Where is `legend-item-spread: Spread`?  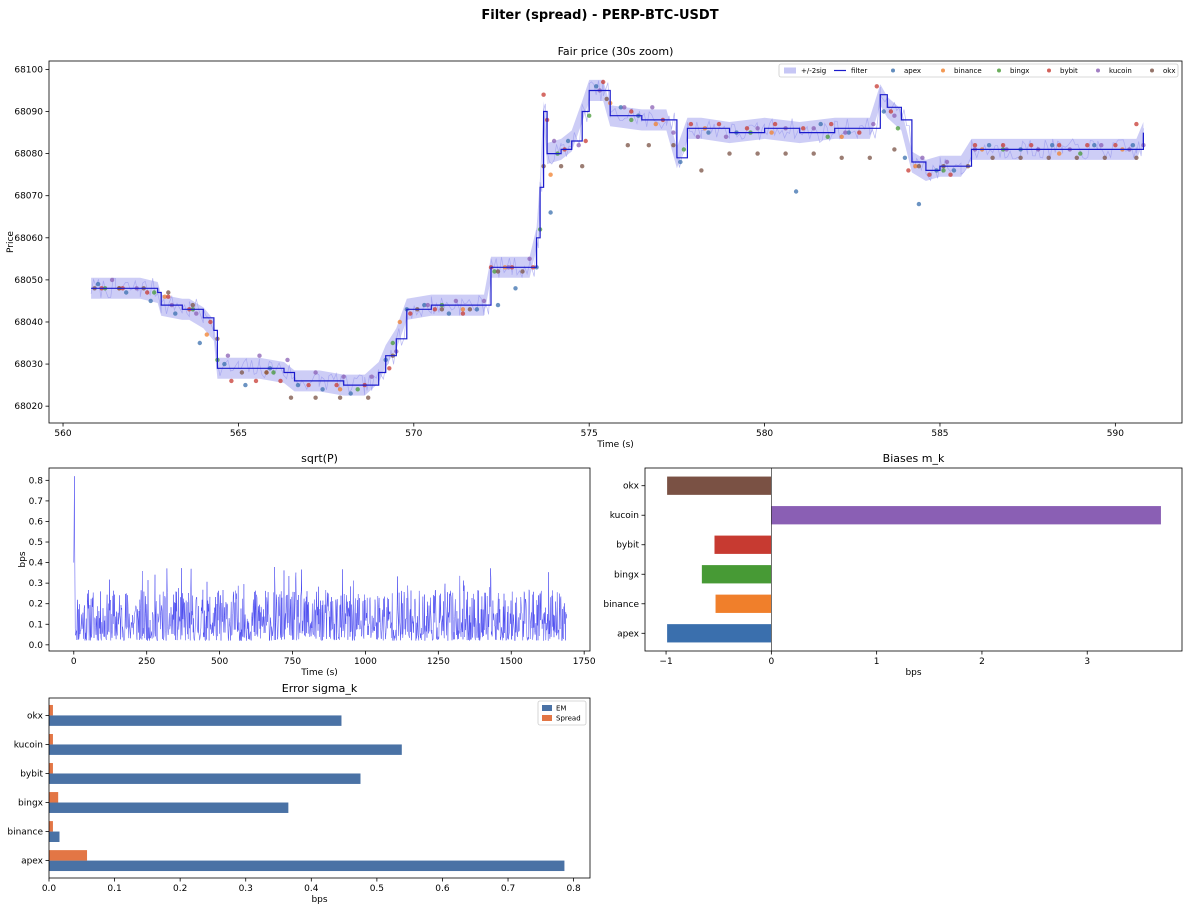
legend-item-spread: Spread is located at coordinates (568, 719).